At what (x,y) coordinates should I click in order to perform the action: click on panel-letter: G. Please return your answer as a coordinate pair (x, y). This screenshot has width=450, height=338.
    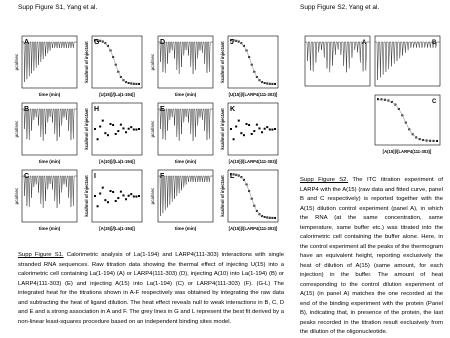
    Looking at the image, I should click on (97, 42).